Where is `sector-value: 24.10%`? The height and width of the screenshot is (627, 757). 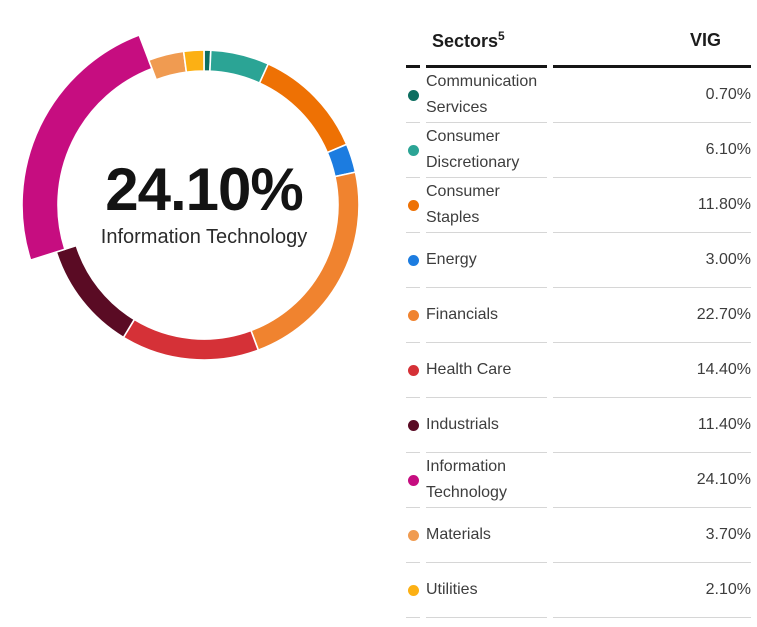
sector-value: 24.10% is located at coordinates (652, 480).